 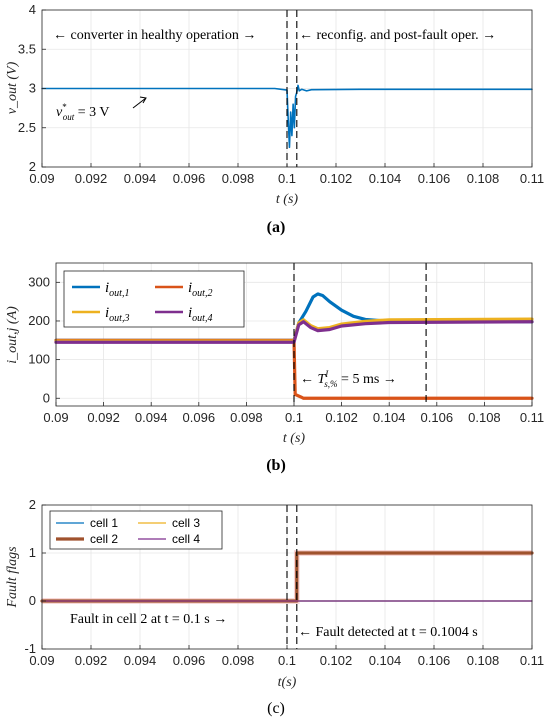 What do you see at coordinates (117, 314) in the screenshot?
I see `legend-label-b-2: iout,3` at bounding box center [117, 314].